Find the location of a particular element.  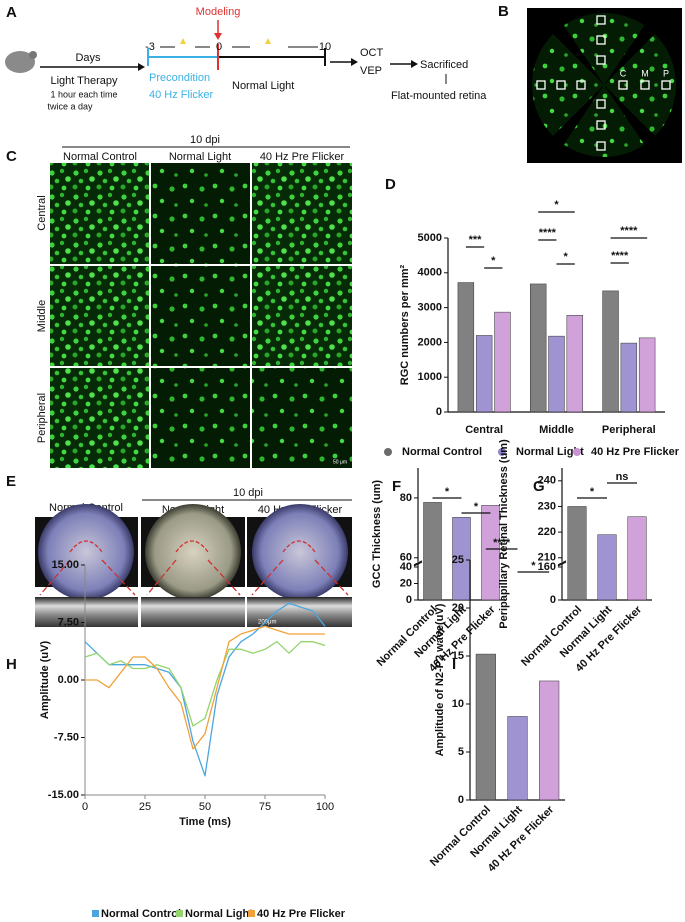

y-tick-label: 15.00 is located at coordinates (65, 565).